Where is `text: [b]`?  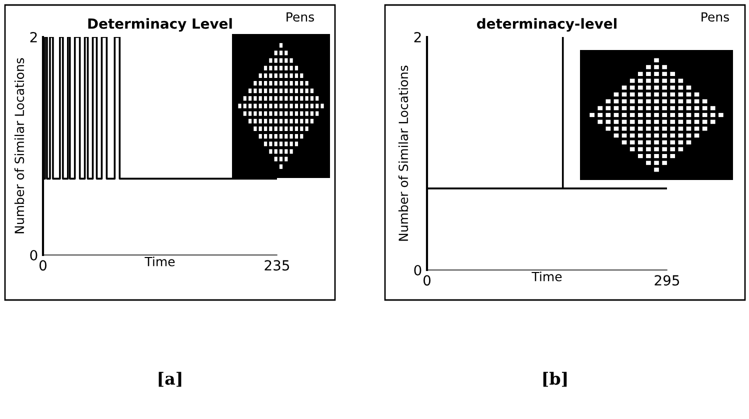
text: [b] is located at coordinates (555, 379).